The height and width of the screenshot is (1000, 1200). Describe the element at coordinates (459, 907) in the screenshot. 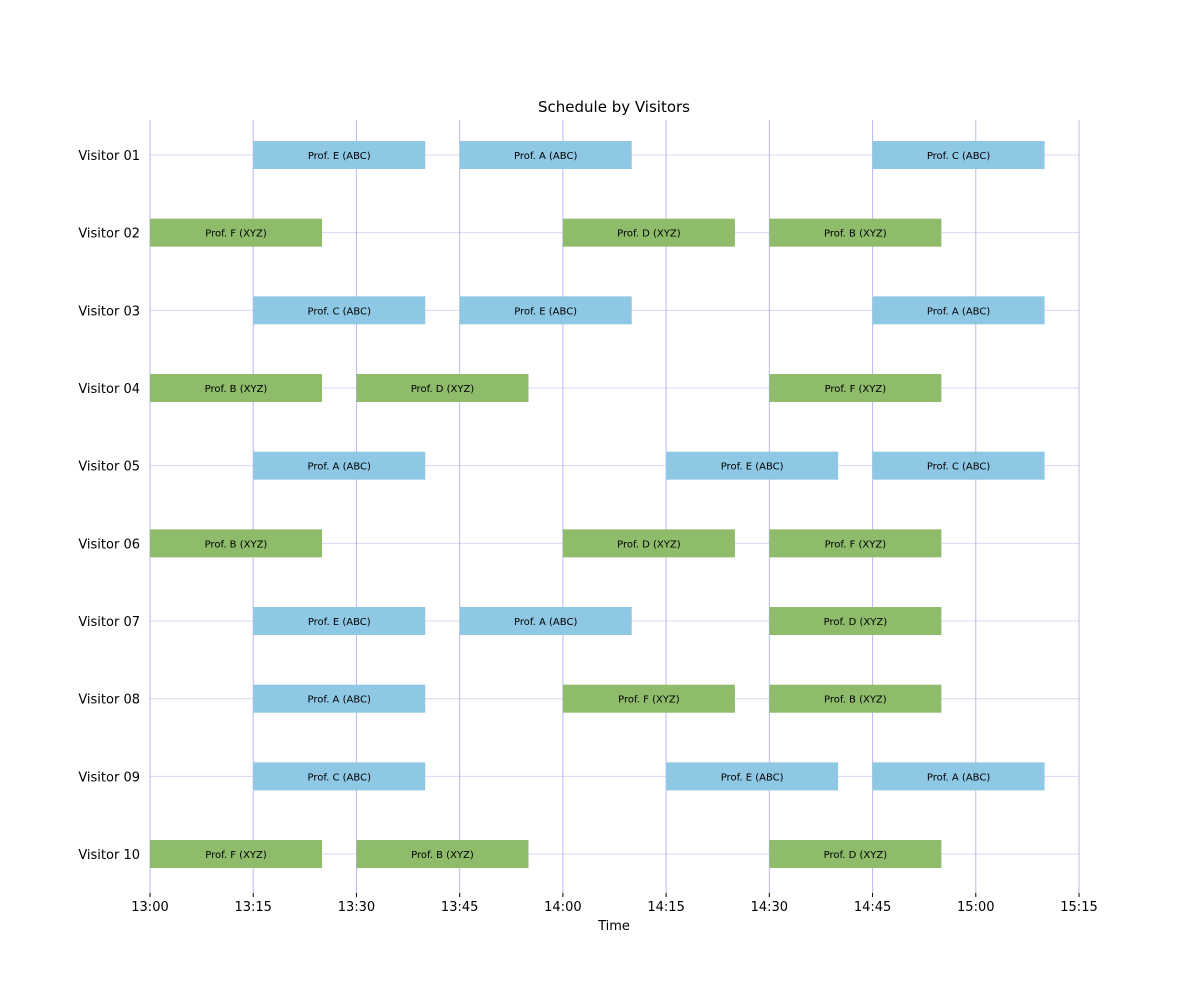

I see `x-tick-label: 13:45` at that location.